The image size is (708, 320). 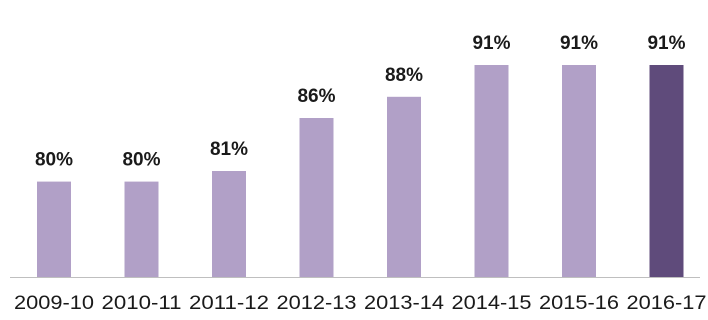 I want to click on x-tick-label-2015-16: 2015-16, so click(x=579, y=303).